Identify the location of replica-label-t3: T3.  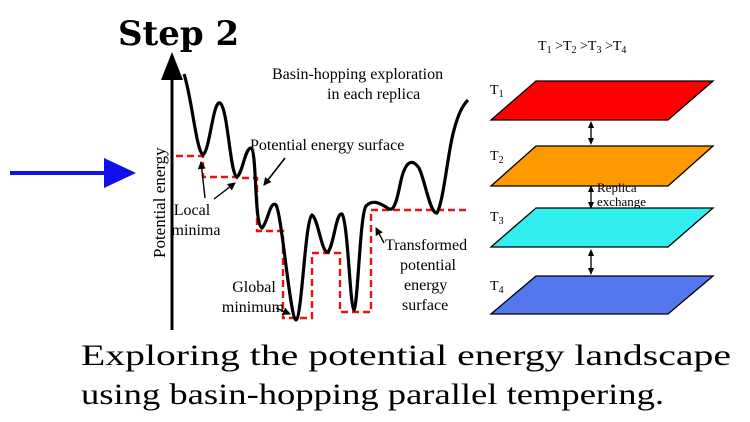
(497, 218).